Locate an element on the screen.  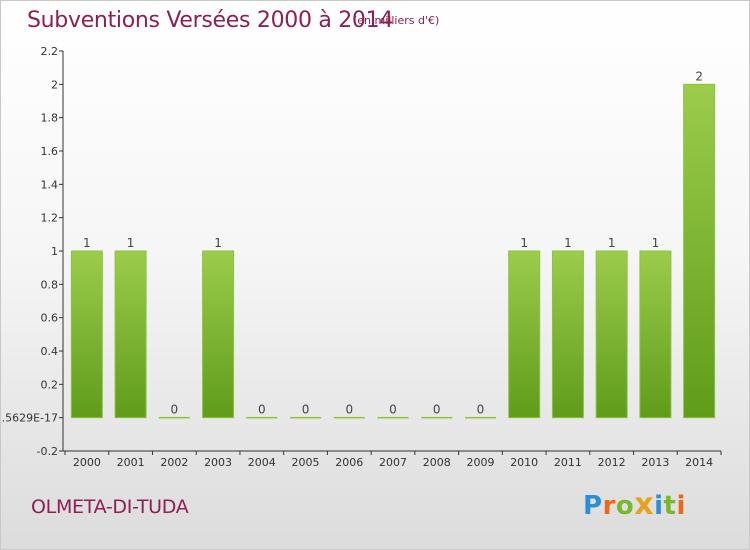
data-label-2005: 0 is located at coordinates (306, 410).